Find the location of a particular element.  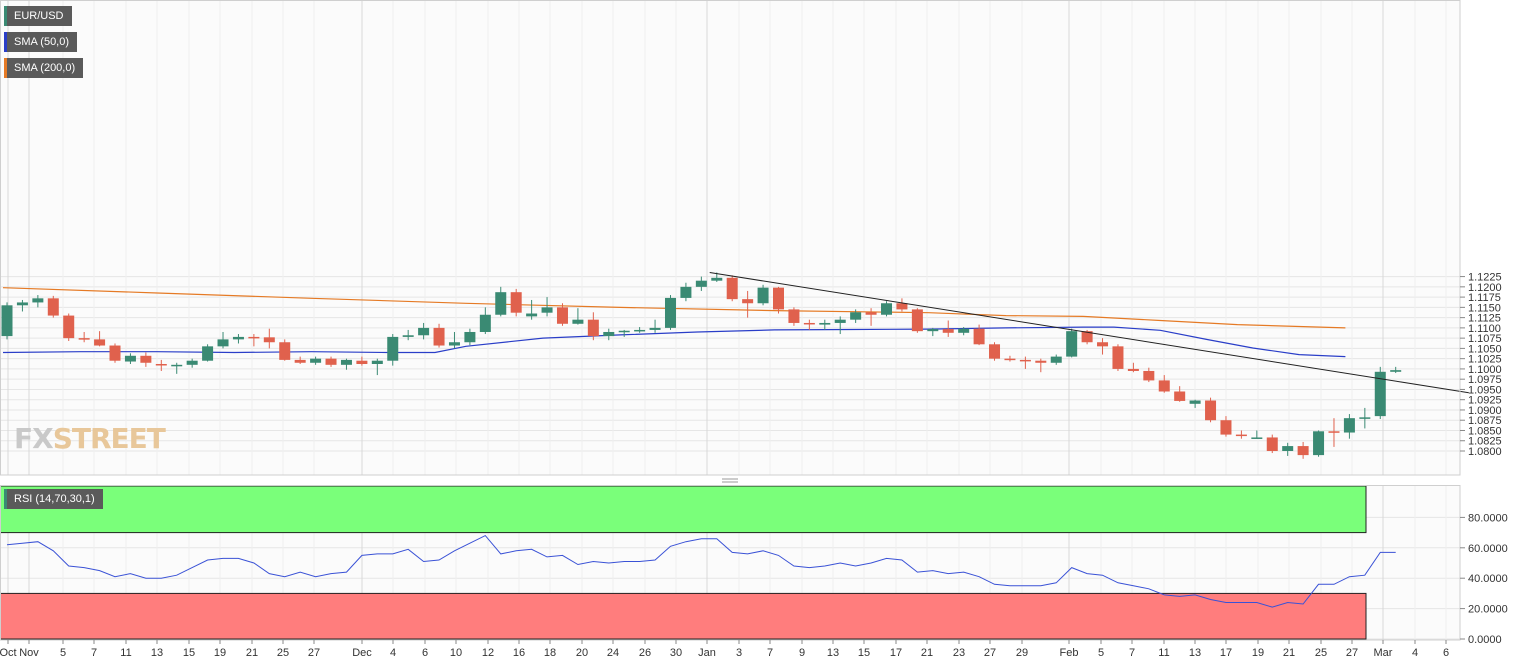

x-tick-label: Feb is located at coordinates (1069, 653).